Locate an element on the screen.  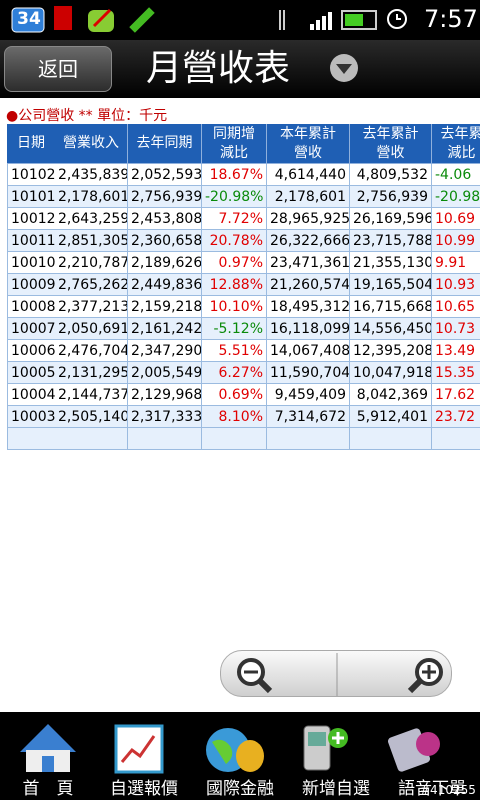
table-cell: 10010 is located at coordinates (31, 263).